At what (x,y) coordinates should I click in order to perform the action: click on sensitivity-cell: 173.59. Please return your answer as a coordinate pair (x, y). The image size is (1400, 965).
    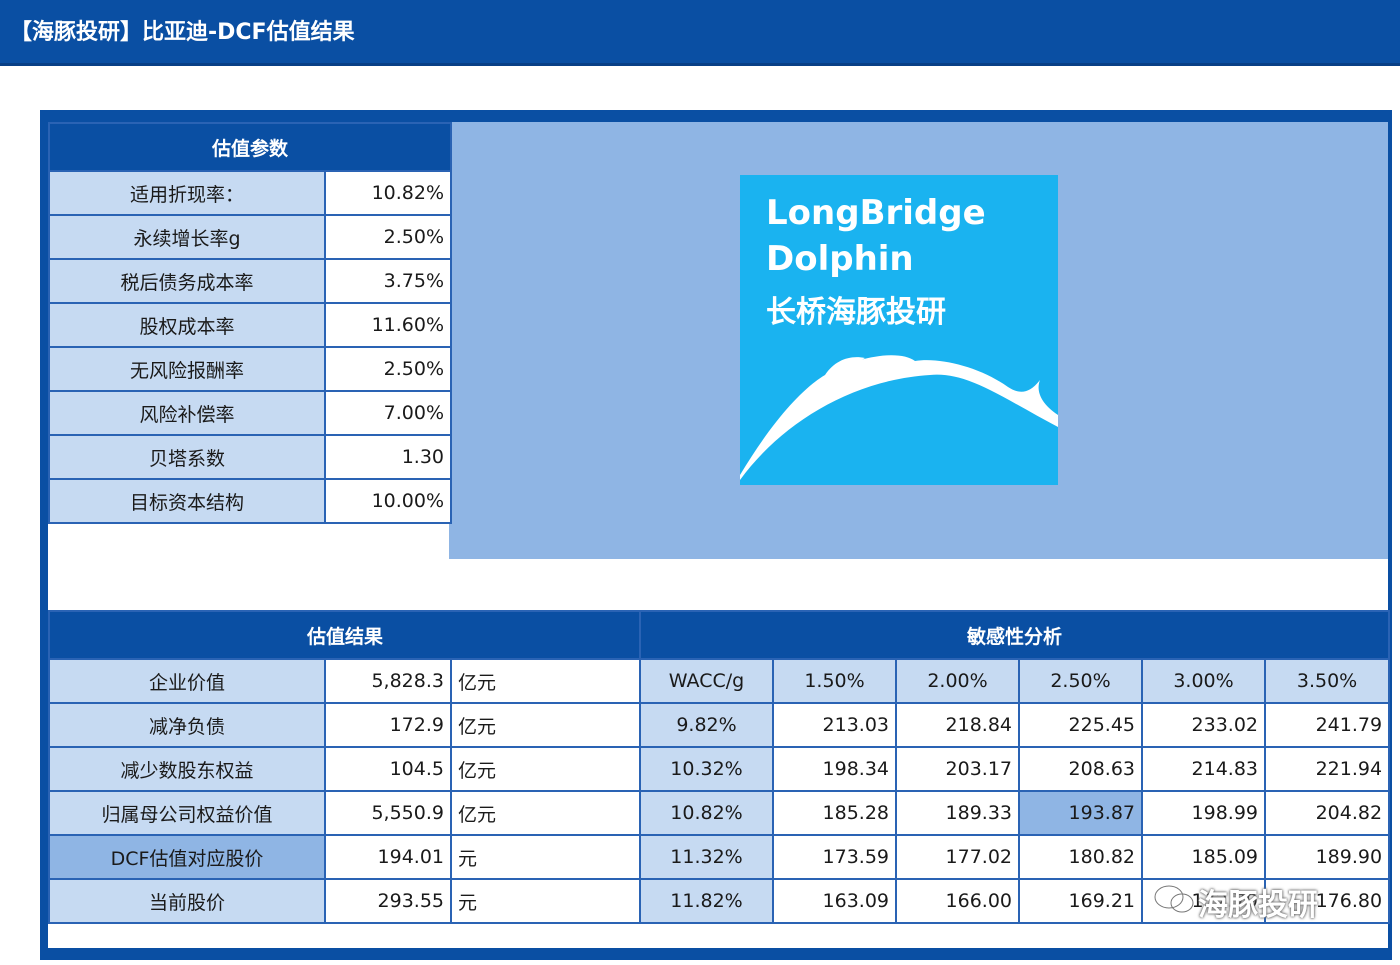
    Looking at the image, I should click on (834, 857).